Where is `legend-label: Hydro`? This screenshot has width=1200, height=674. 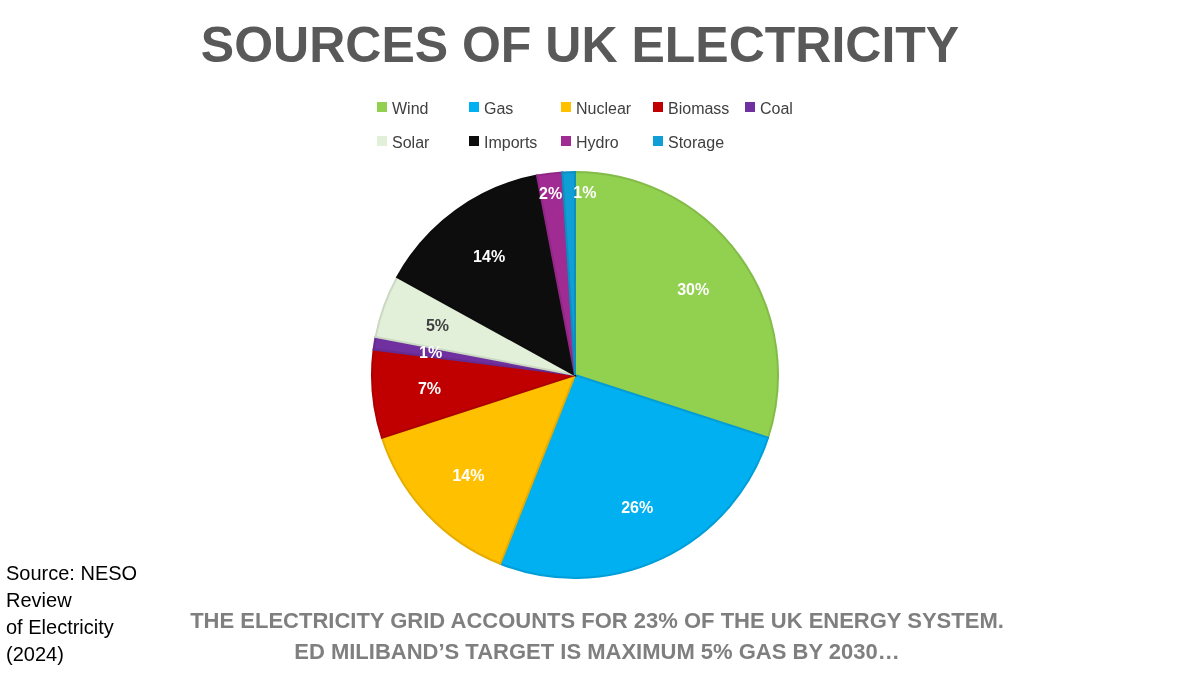 legend-label: Hydro is located at coordinates (597, 142).